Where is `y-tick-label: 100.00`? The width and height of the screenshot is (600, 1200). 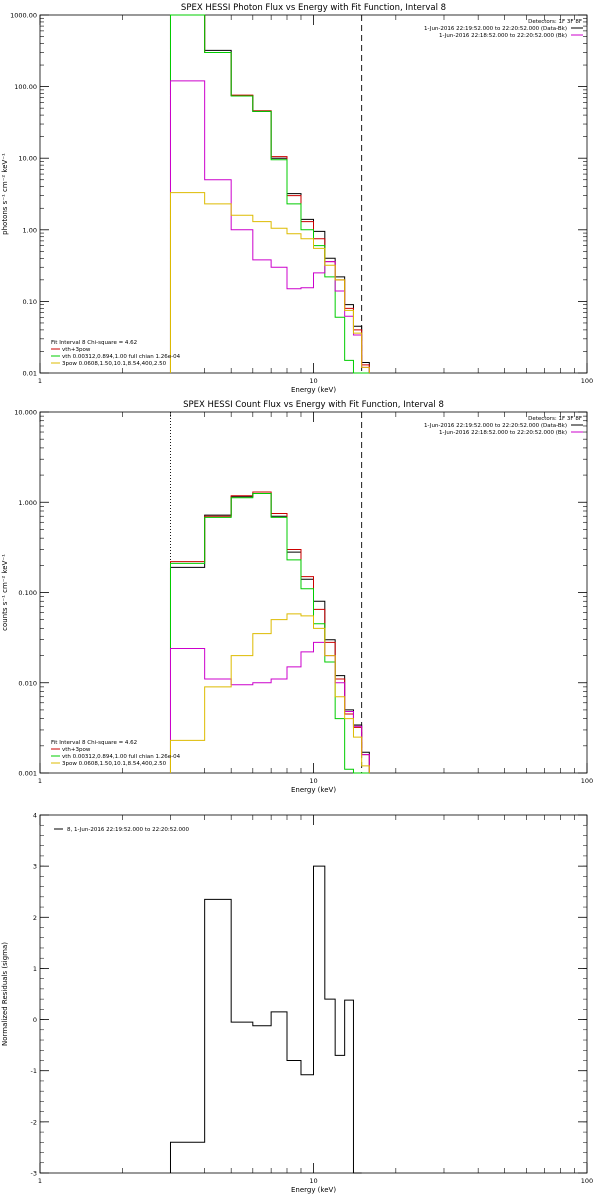
y-tick-label: 100.00 is located at coordinates (25, 87).